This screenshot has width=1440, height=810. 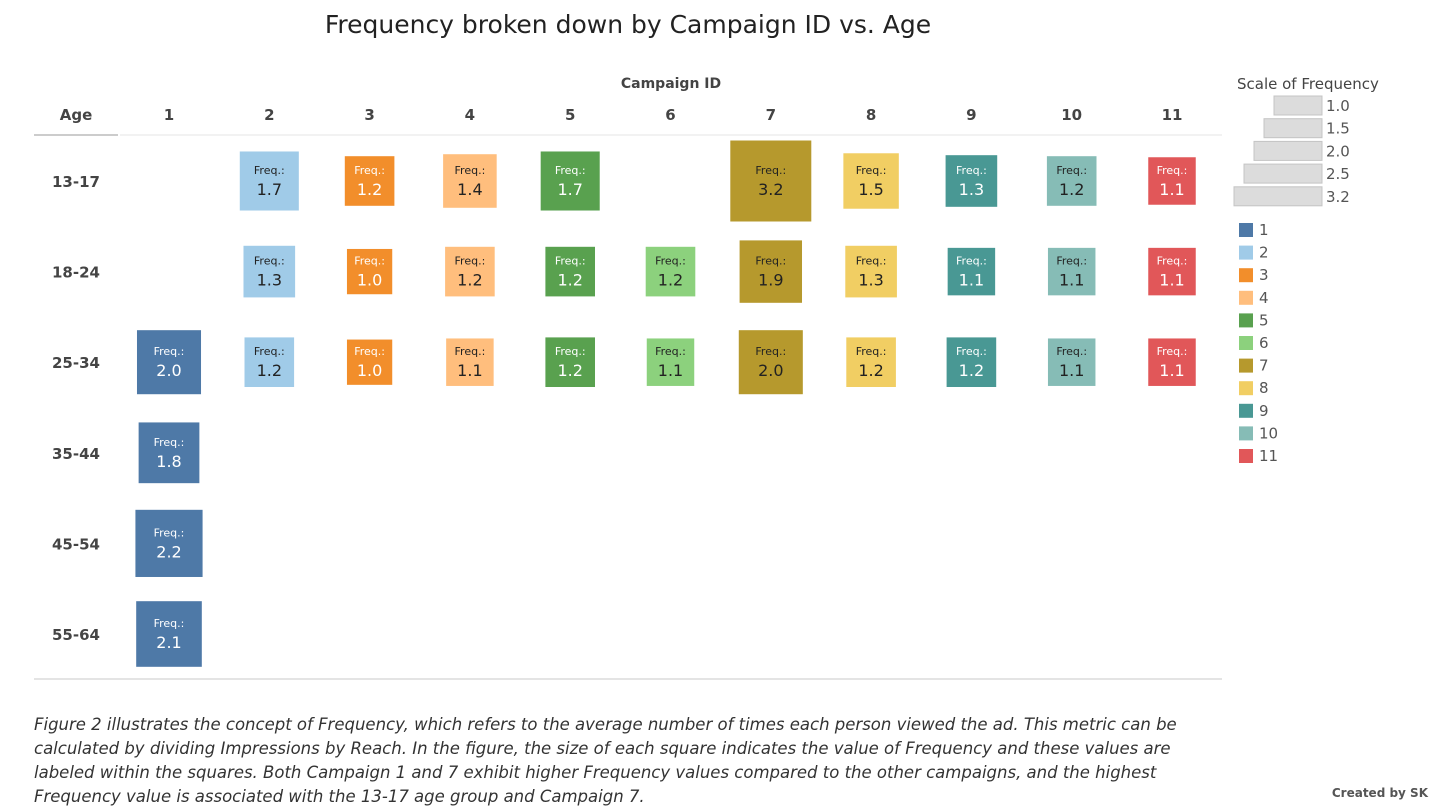 What do you see at coordinates (770, 189) in the screenshot?
I see `square-value-label: 3.2` at bounding box center [770, 189].